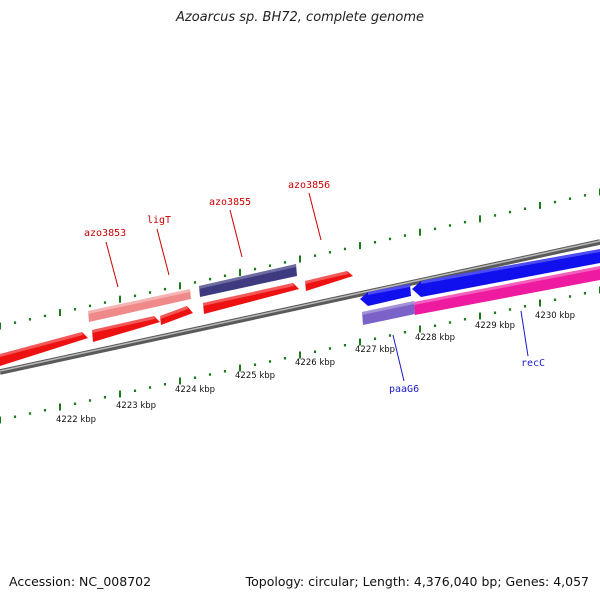  Describe the element at coordinates (248, 280) in the screenshot. I see `gene-azo3855-arrow` at that location.